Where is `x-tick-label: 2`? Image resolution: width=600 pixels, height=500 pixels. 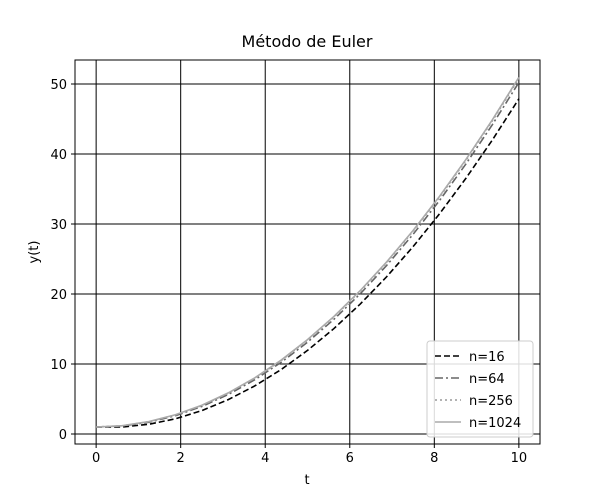 x-tick-label: 2 is located at coordinates (181, 458).